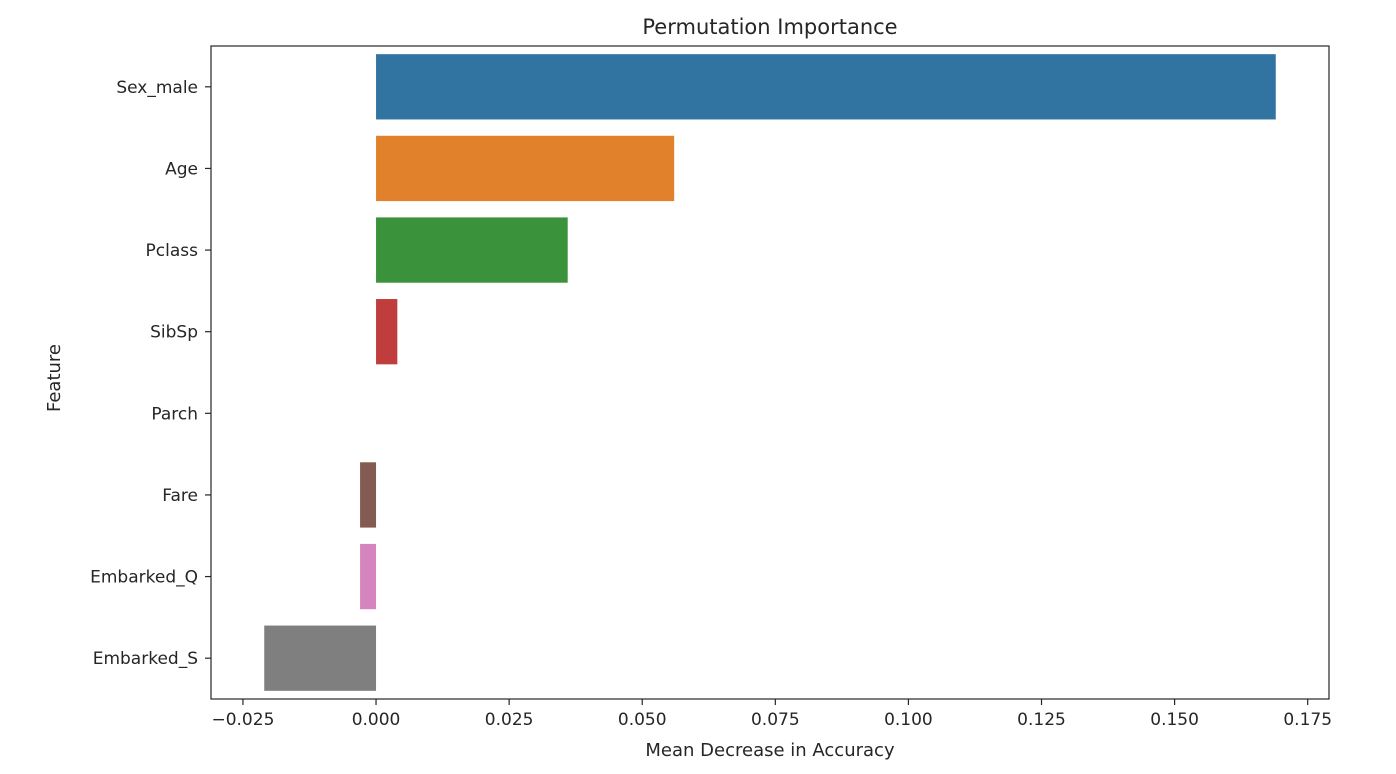  What do you see at coordinates (826, 87) in the screenshot?
I see `bar-sex-male` at bounding box center [826, 87].